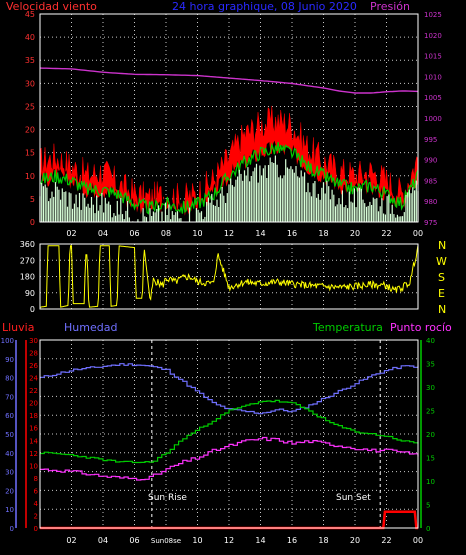  What do you see at coordinates (36, 479) in the screenshot?
I see `rain-y-tick: 8` at bounding box center [36, 479].